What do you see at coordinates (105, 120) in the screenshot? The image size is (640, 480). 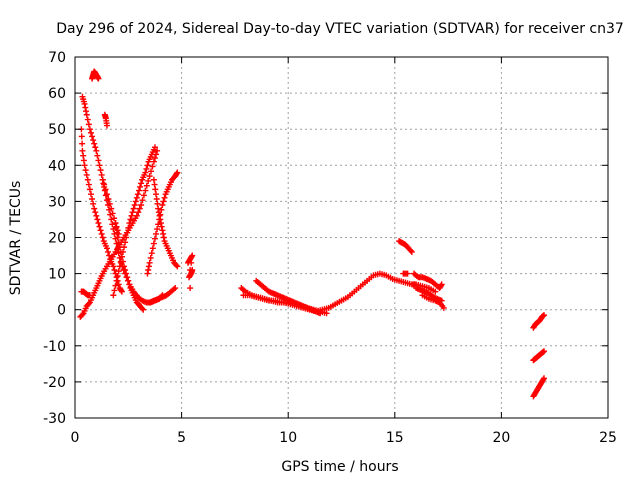 I see `series-arc-d` at bounding box center [105, 120].